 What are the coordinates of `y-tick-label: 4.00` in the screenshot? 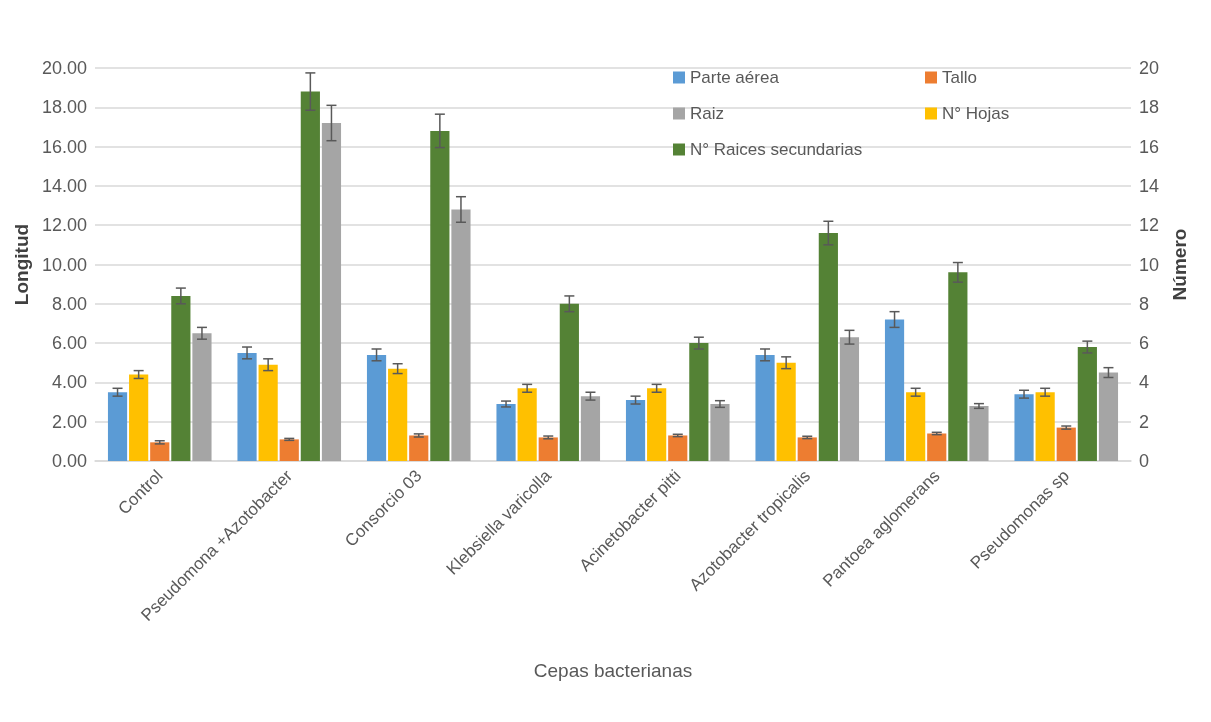 It's located at (69, 382).